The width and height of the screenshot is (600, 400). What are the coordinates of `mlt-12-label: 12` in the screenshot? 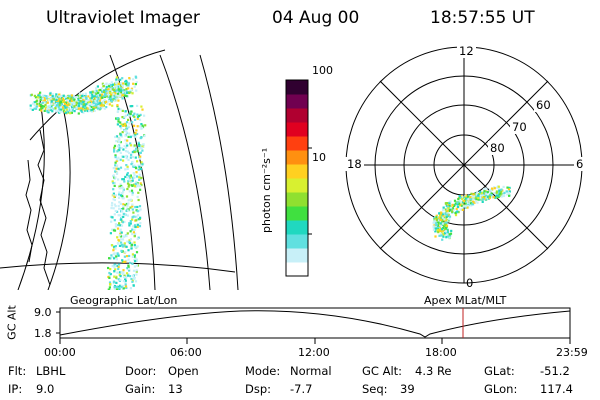 It's located at (466, 51).